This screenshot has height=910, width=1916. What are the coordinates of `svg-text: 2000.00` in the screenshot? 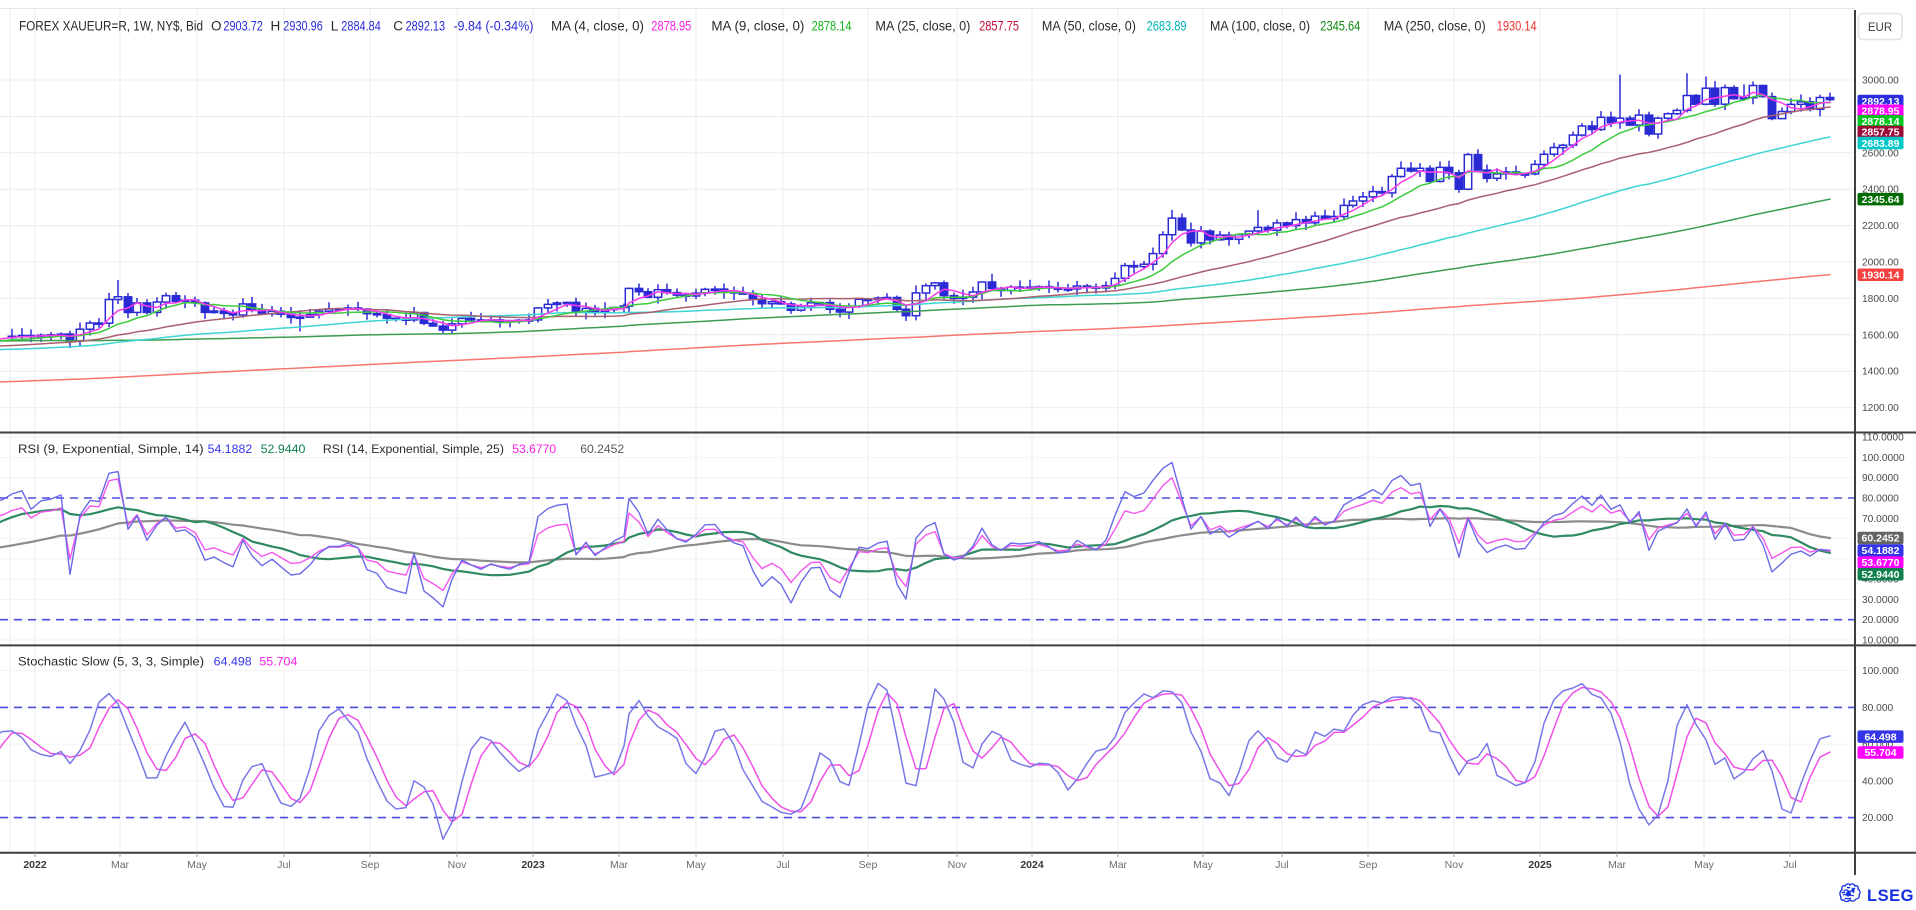 It's located at (1880, 263).